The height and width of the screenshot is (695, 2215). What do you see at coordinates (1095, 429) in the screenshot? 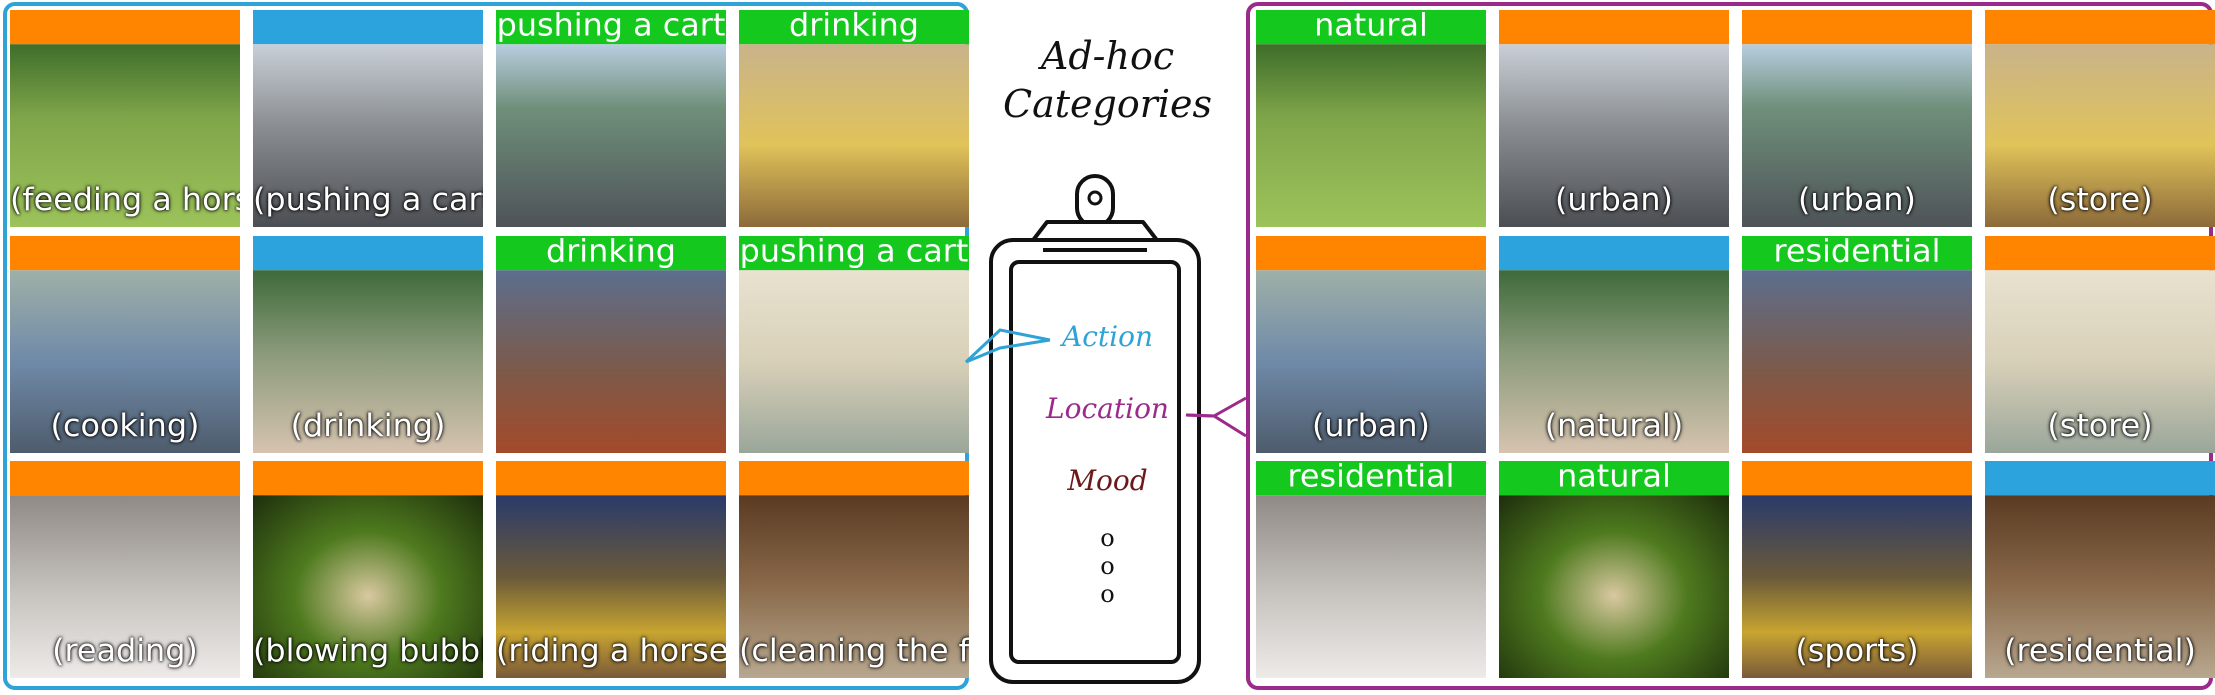
I see `clipboard-icon` at bounding box center [1095, 429].